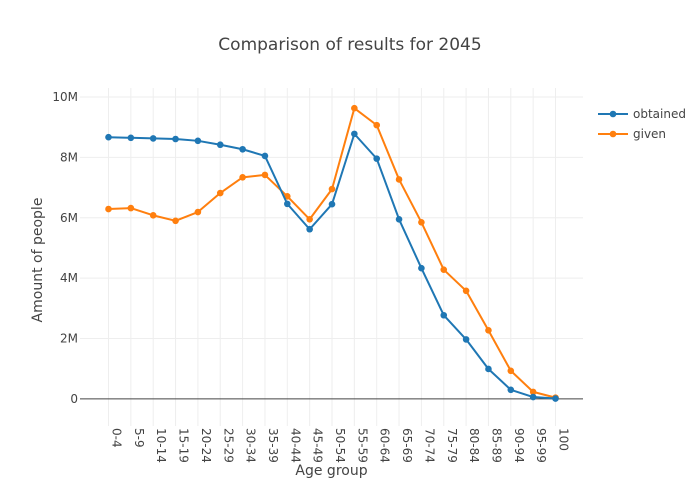 This screenshot has height=500, width=700. What do you see at coordinates (69, 218) in the screenshot?
I see `y-tick-label: 6M` at bounding box center [69, 218].